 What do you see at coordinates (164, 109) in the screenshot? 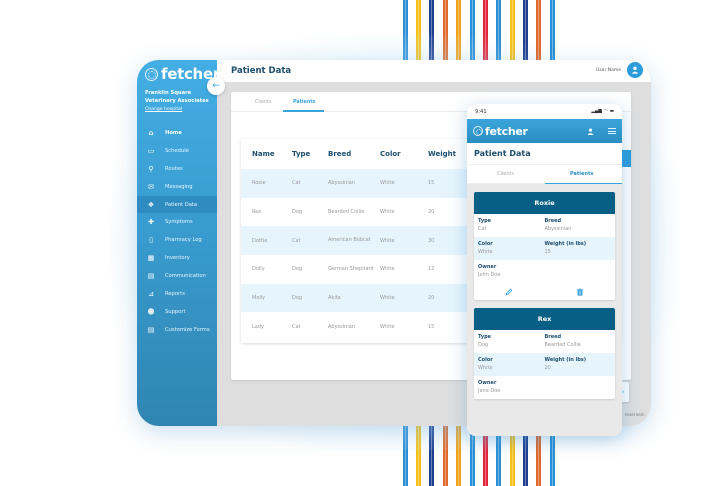
I see `change-hospital-link: Change hospital` at bounding box center [164, 109].